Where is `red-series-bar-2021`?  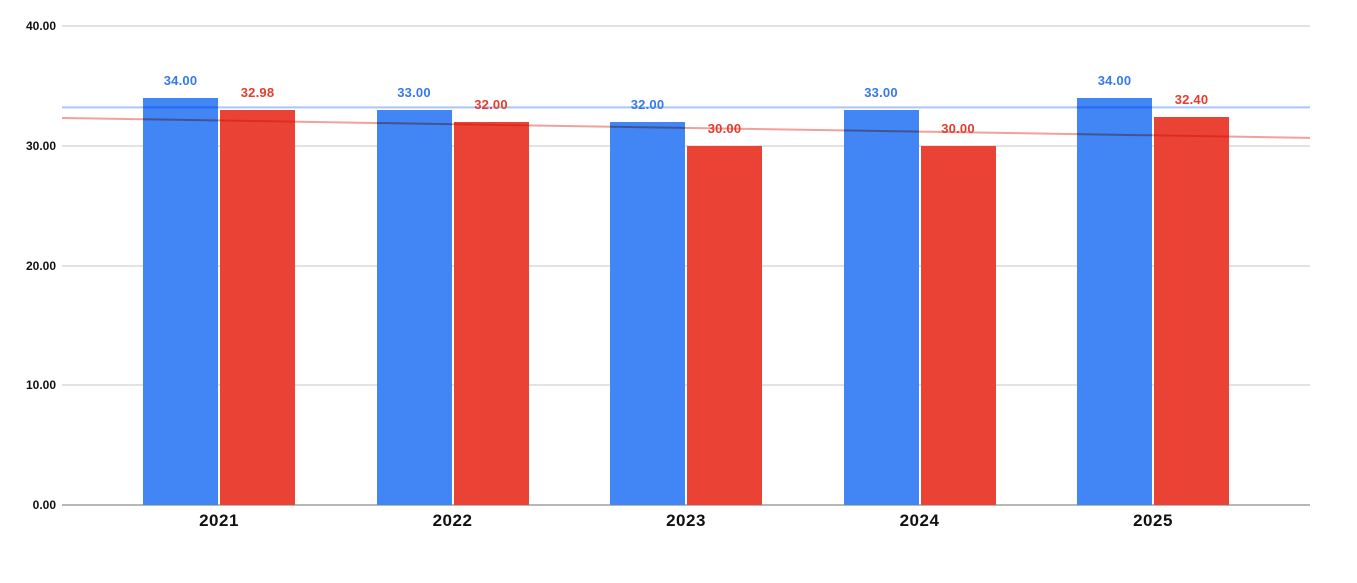
red-series-bar-2021 is located at coordinates (257, 307).